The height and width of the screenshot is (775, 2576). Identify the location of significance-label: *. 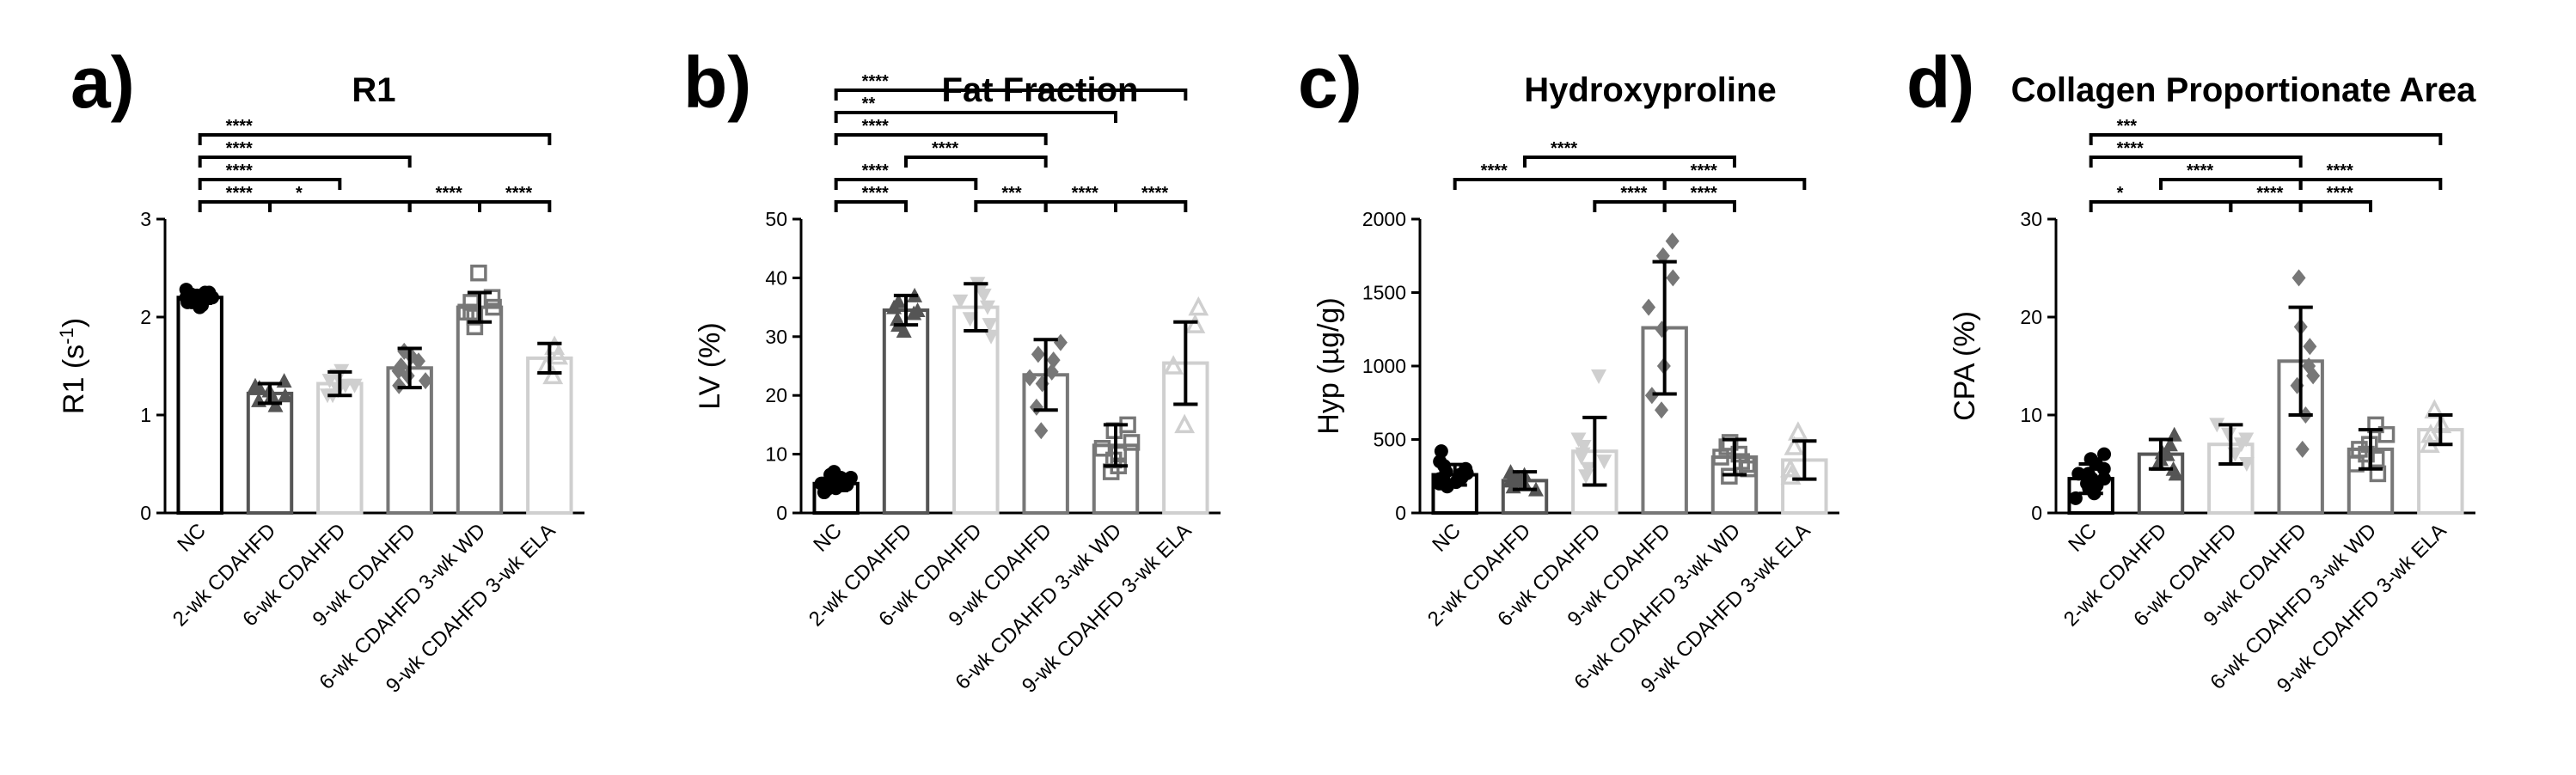
(2120, 193).